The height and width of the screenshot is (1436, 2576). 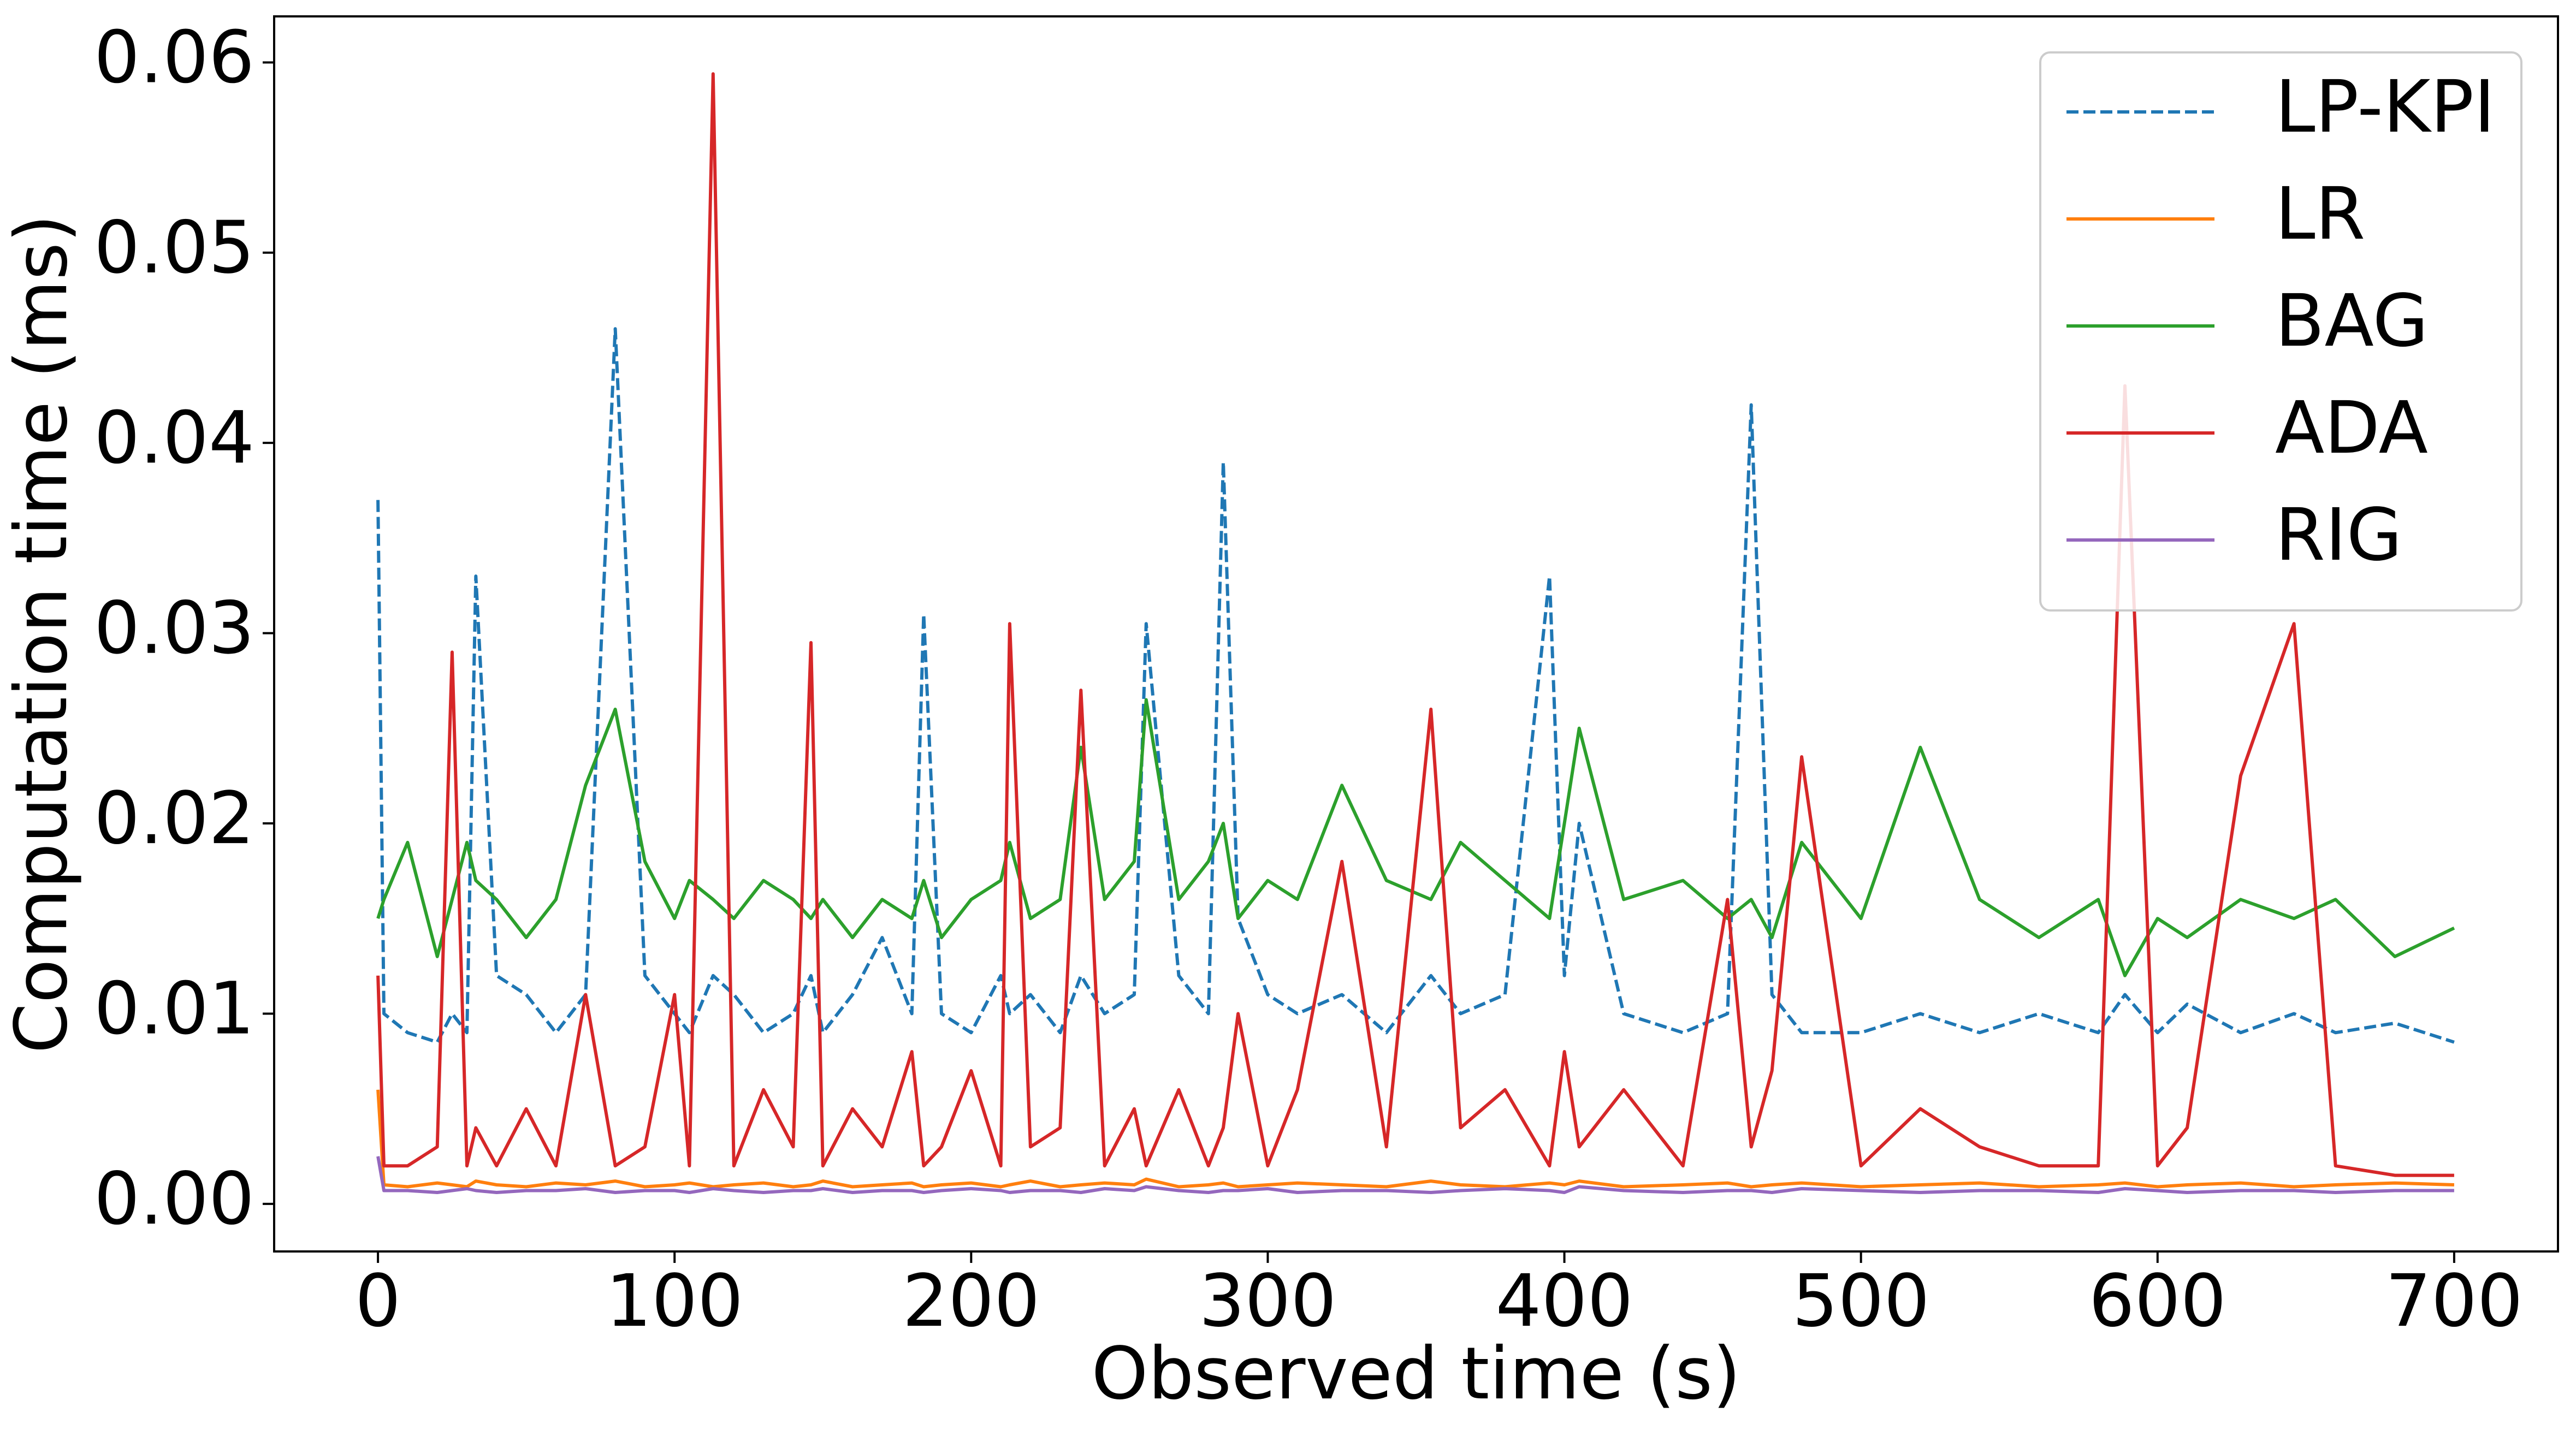 What do you see at coordinates (174, 1009) in the screenshot?
I see `y-tick-label: 0.01` at bounding box center [174, 1009].